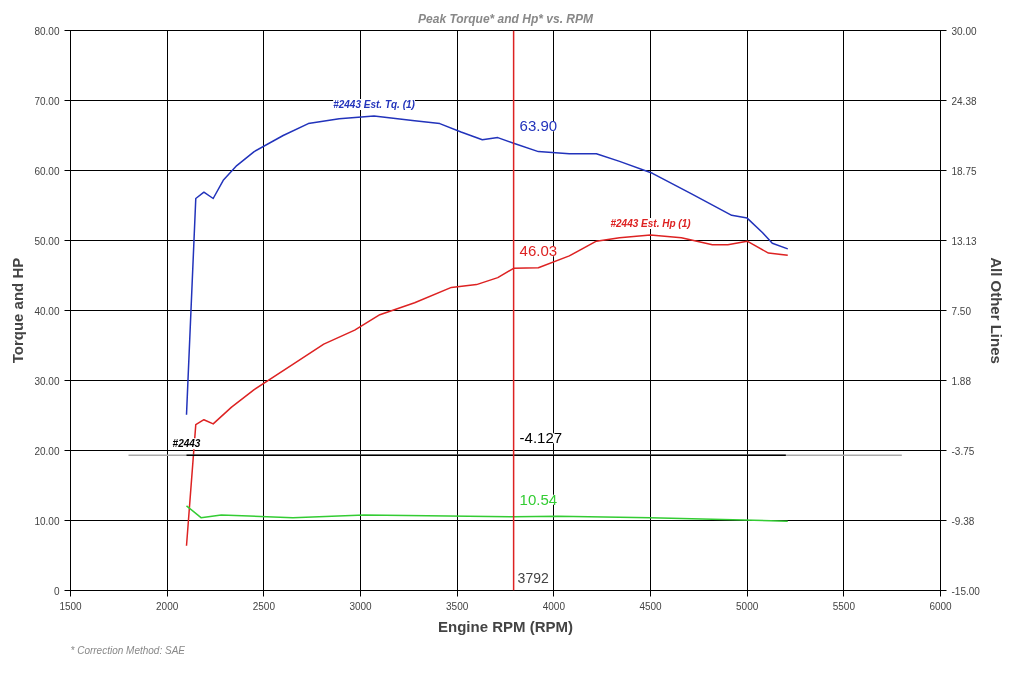  I want to click on data-label: 10.54, so click(538, 499).